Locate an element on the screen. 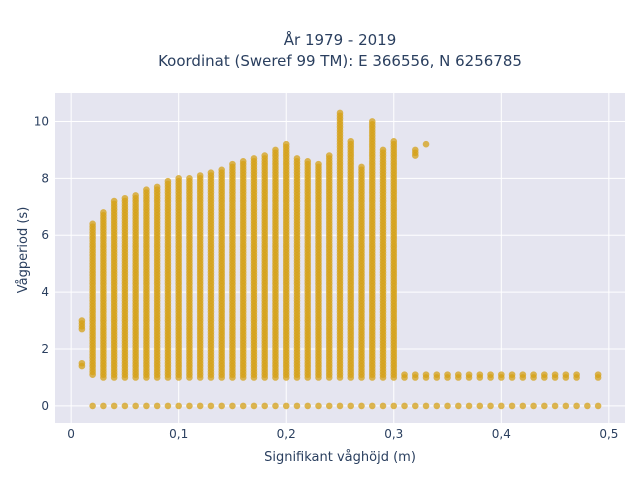  y-tick-label: 10 is located at coordinates (41, 121).